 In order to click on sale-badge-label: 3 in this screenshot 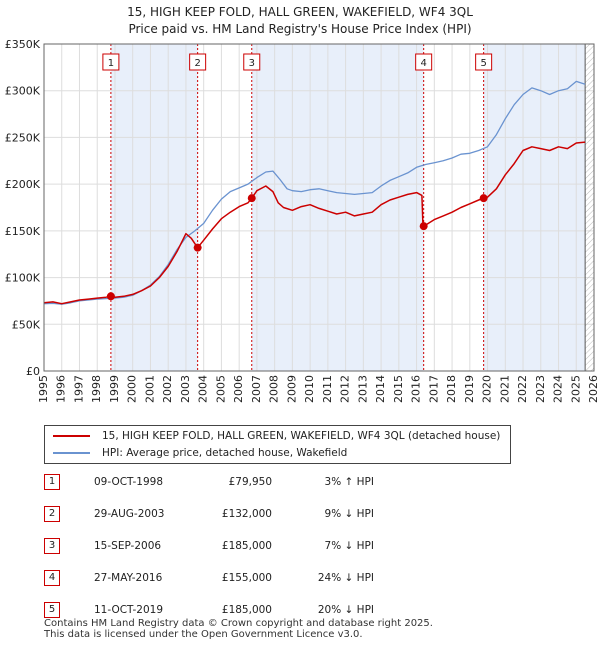, I will do `click(252, 63)`.